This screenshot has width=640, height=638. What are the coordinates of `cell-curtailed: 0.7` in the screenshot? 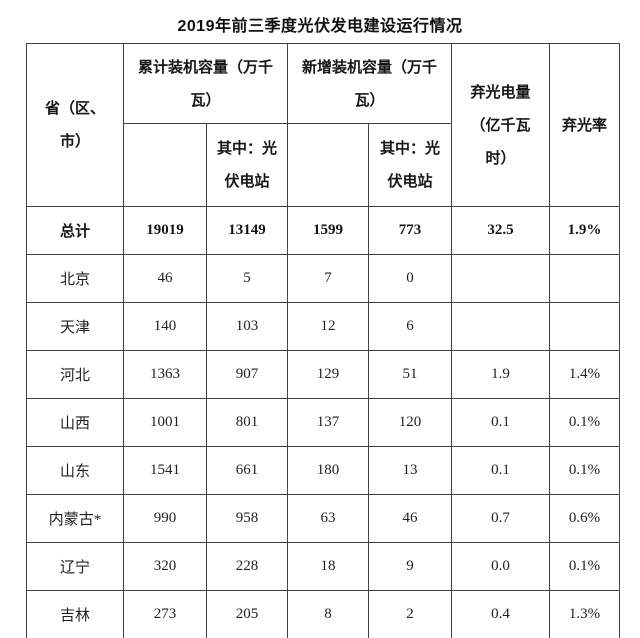 It's located at (500, 518).